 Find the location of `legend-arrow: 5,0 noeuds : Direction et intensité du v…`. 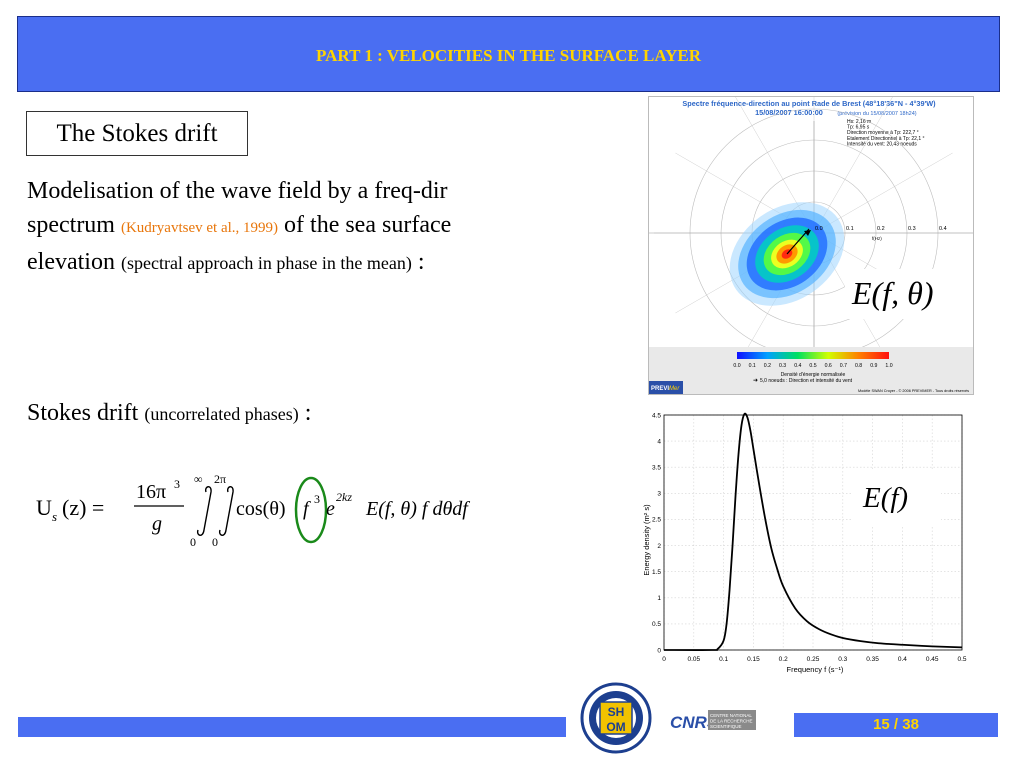

legend-arrow: 5,0 noeuds : Direction et intensité du v… is located at coordinates (806, 381).